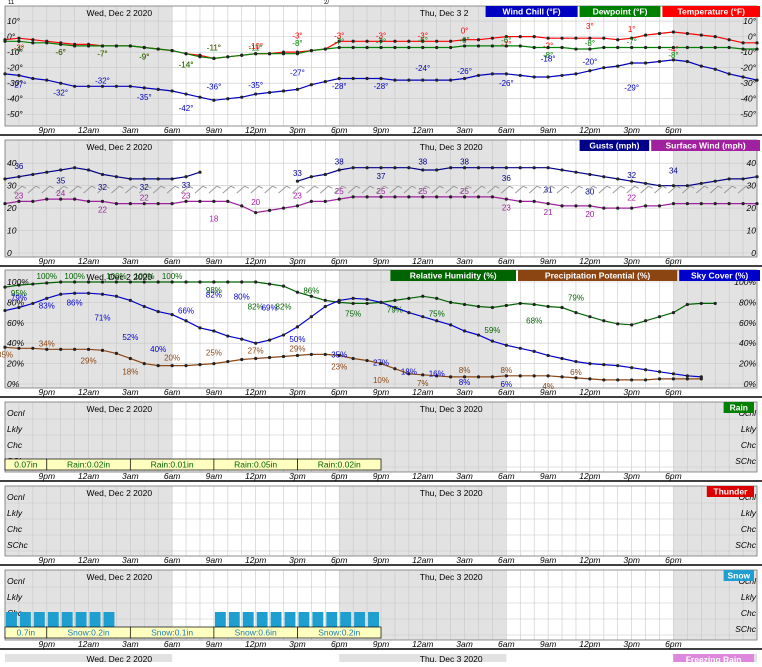  I want to click on data-label: -8°, so click(590, 43).